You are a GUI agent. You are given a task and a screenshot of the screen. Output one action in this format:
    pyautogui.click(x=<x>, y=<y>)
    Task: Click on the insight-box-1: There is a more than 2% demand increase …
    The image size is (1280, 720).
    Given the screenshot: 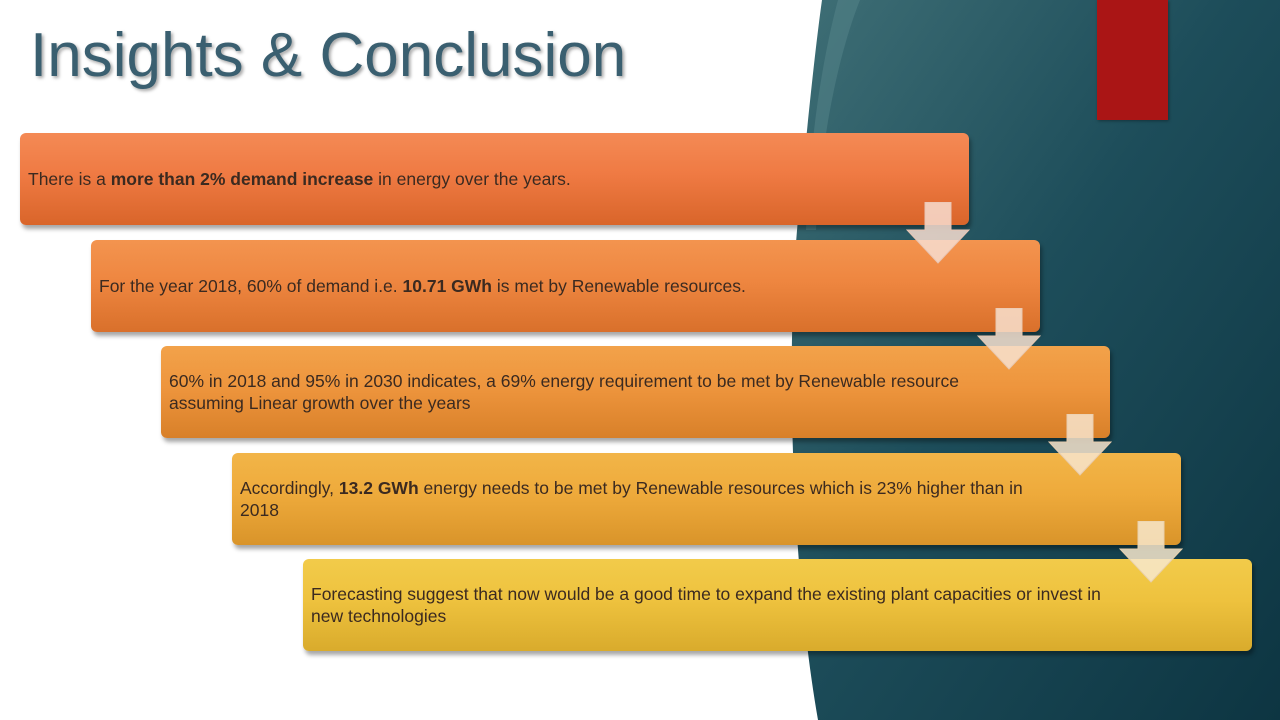 What is the action you would take?
    pyautogui.click(x=494, y=179)
    